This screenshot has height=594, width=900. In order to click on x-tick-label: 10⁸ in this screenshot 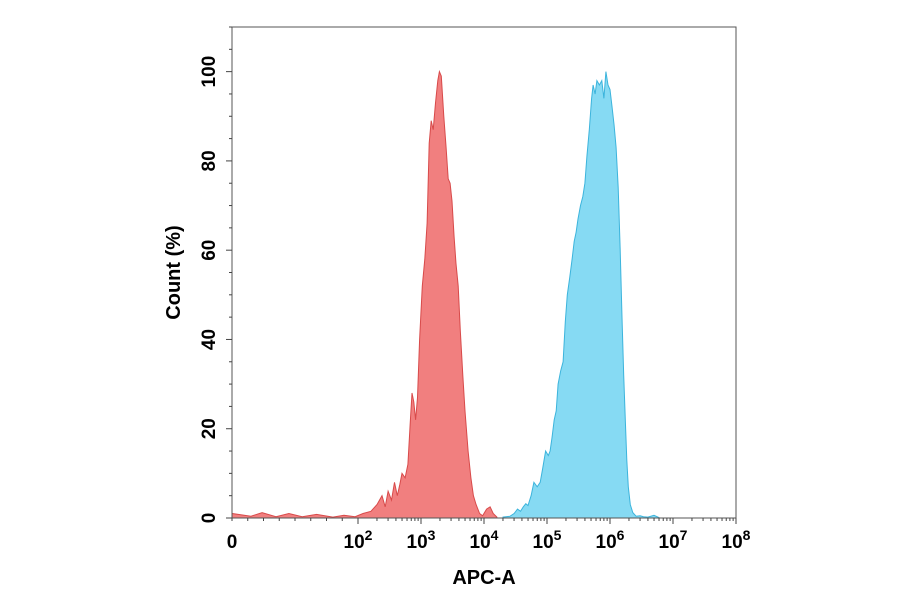, I will do `click(736, 540)`.